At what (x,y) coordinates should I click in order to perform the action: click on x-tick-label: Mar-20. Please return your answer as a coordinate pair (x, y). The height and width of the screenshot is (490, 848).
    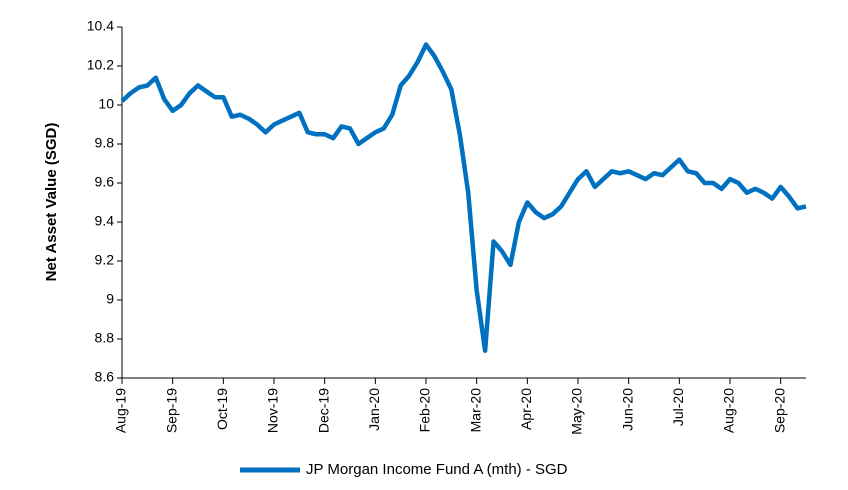
    Looking at the image, I should click on (475, 410).